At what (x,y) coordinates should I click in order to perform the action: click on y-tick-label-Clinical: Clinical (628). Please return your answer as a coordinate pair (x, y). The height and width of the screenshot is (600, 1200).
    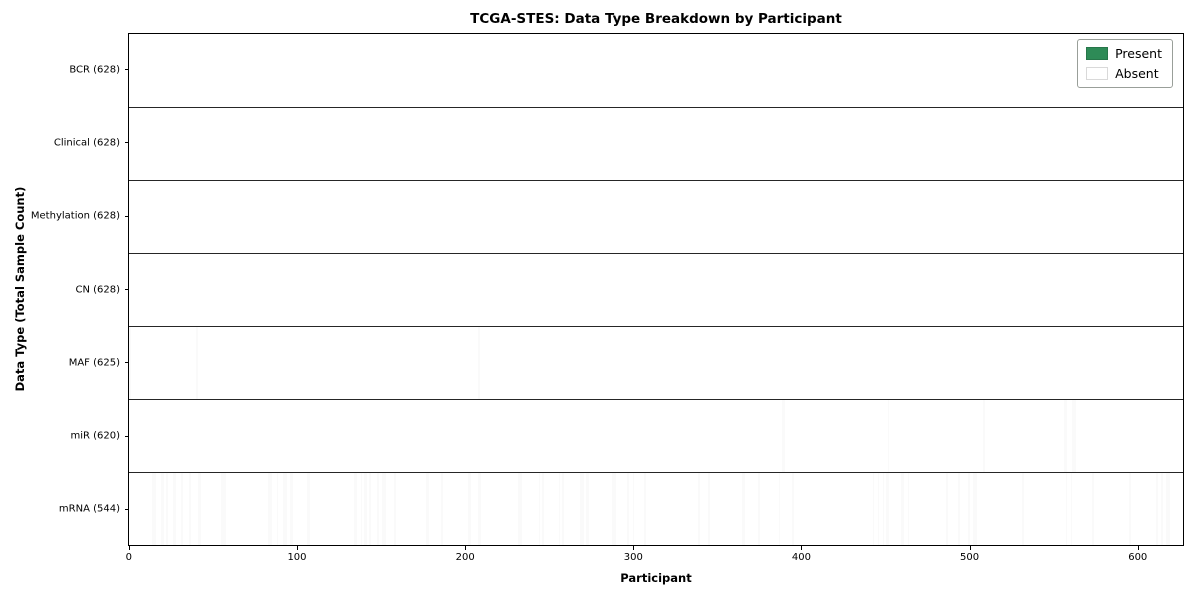
    Looking at the image, I should click on (86, 143).